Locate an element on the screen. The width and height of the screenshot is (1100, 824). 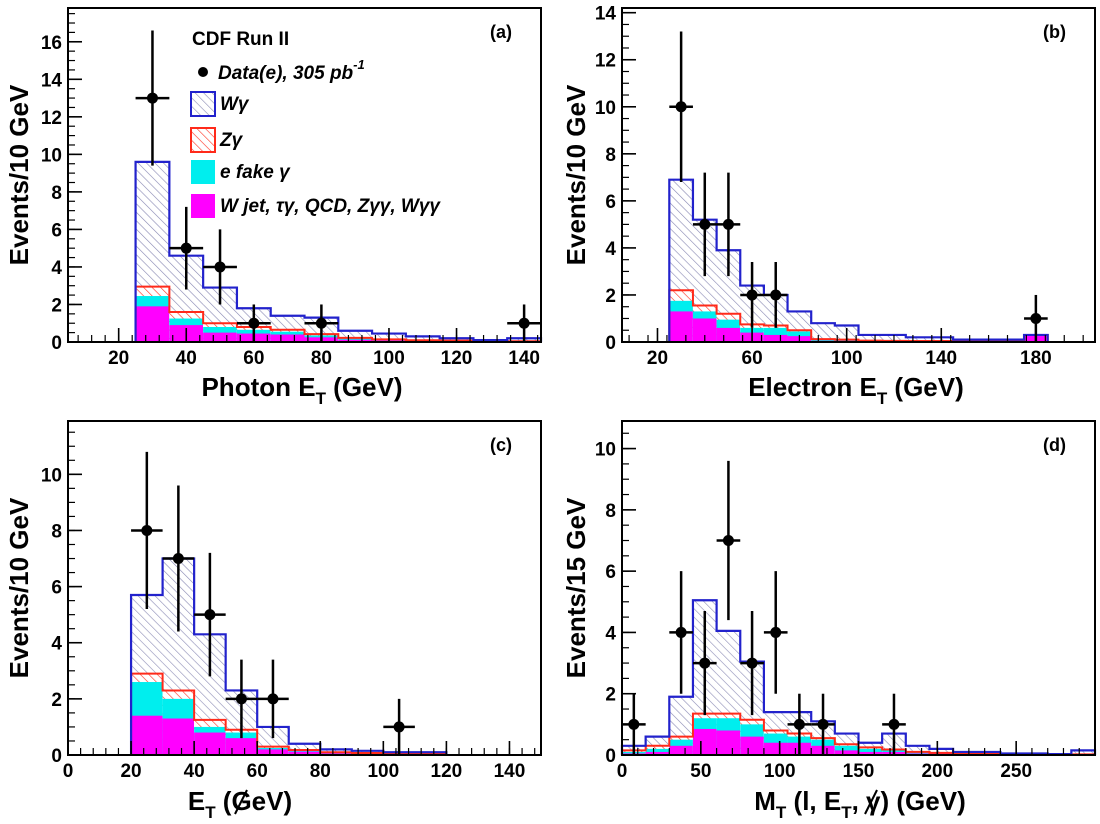
panel-b-w-gamma-outline is located at coordinates (858, 260).